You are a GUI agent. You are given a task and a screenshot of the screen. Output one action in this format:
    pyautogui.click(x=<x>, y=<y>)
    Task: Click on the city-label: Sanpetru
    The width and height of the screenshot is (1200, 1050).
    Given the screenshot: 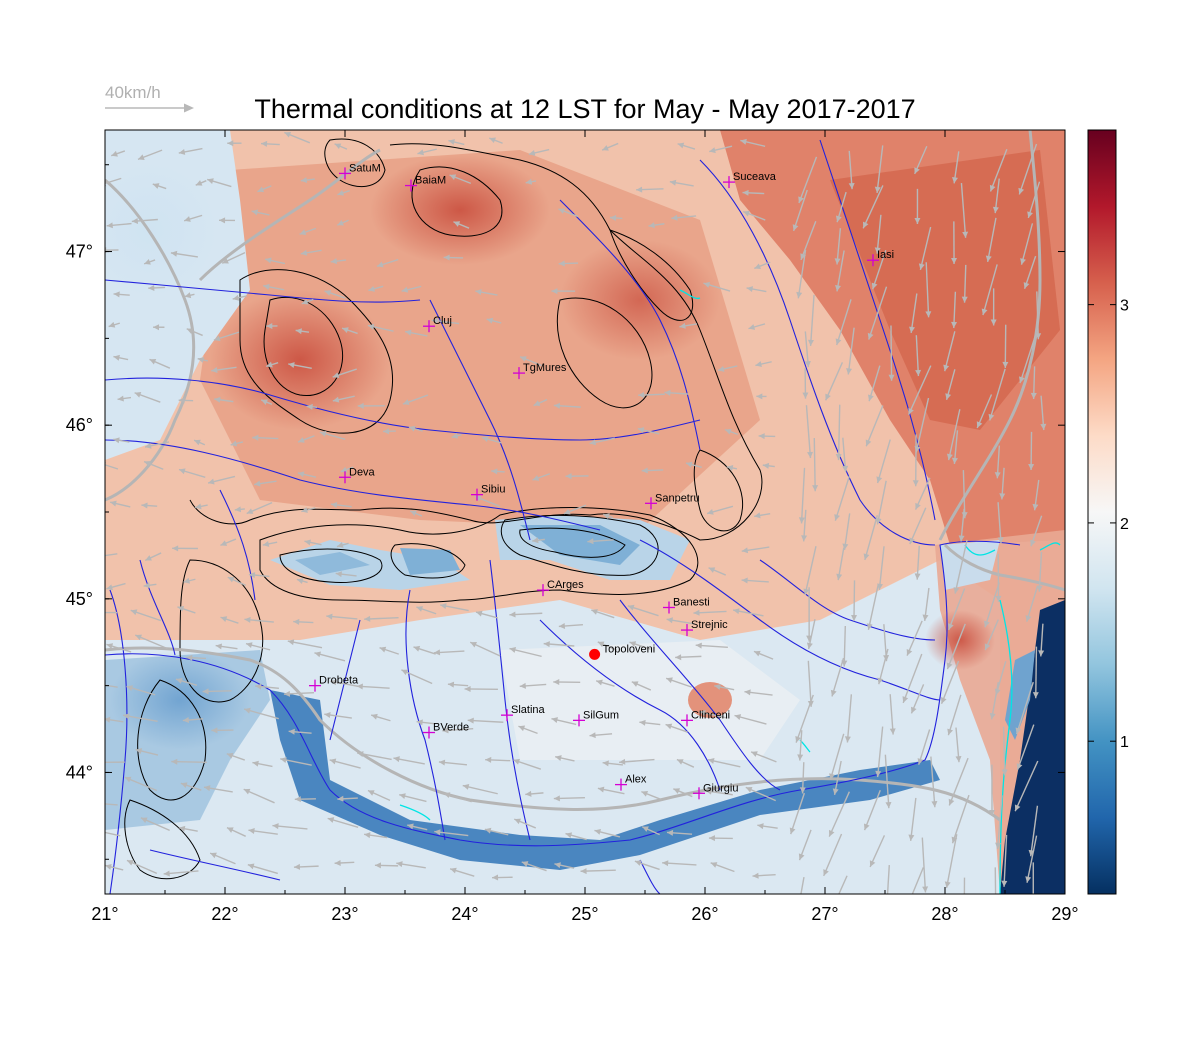 What is the action you would take?
    pyautogui.click(x=677, y=498)
    